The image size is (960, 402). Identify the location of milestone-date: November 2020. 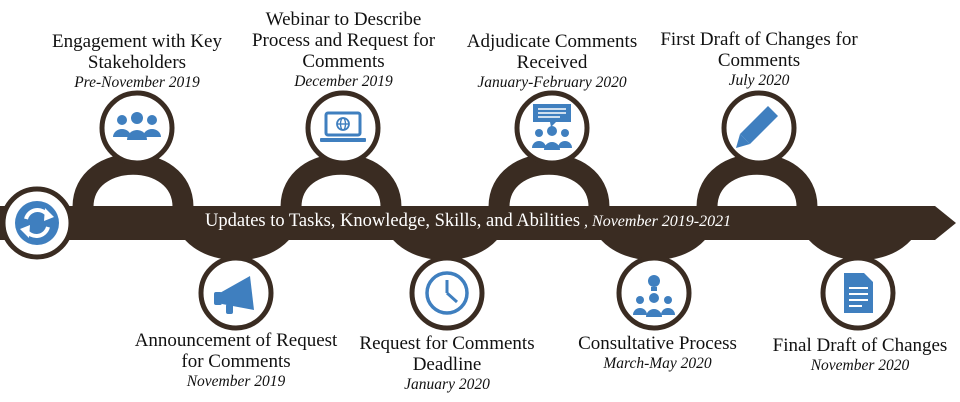
(860, 365).